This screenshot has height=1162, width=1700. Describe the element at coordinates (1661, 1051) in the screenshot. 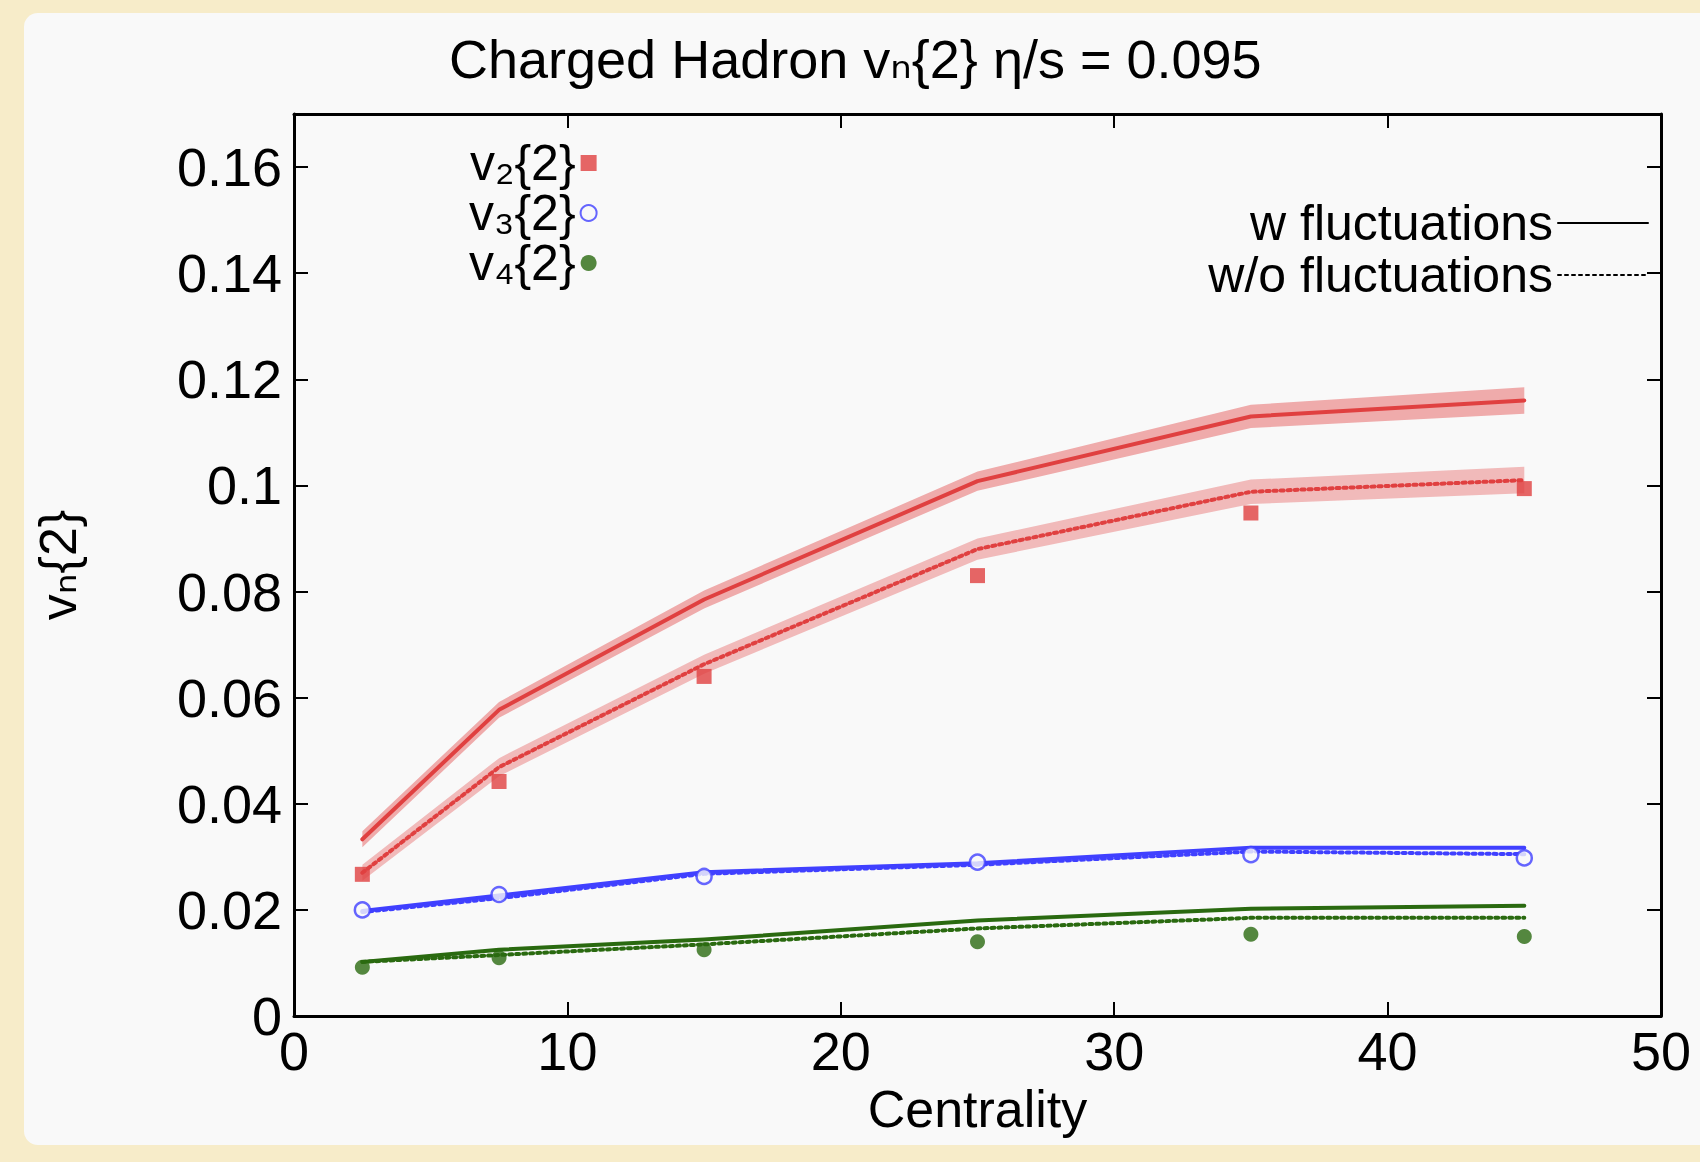

I see `x-tick-label: 50` at that location.